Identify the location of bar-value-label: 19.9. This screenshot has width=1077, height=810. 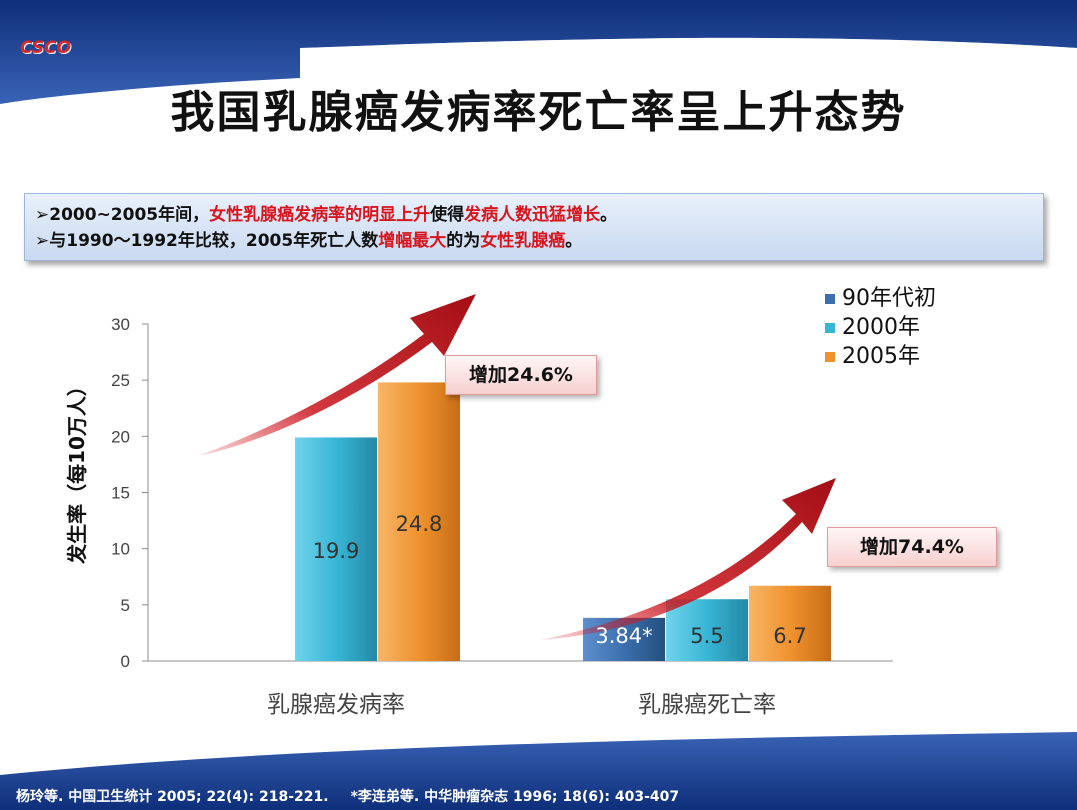
(336, 551).